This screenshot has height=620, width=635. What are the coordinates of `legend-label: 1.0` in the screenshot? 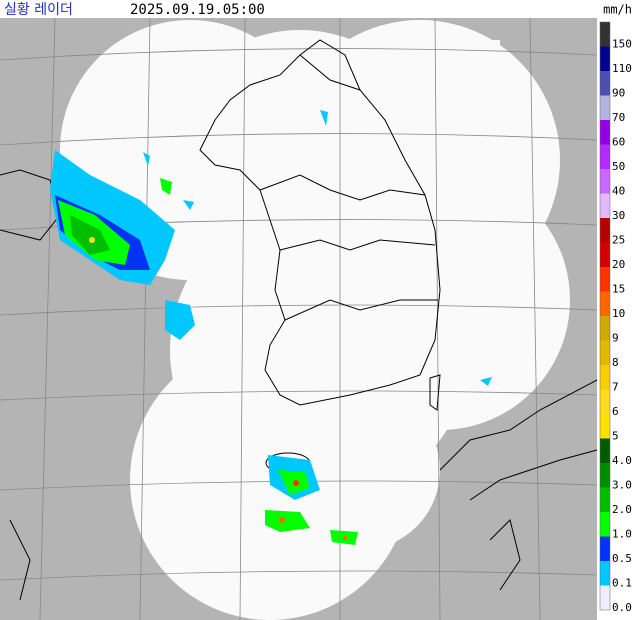 It's located at (622, 534).